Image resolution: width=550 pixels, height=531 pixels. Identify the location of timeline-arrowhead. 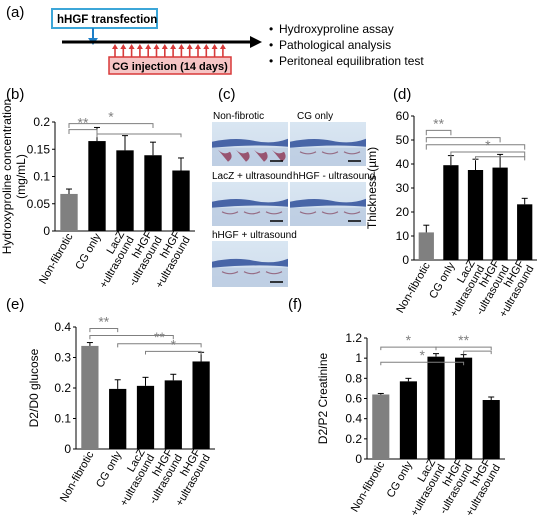
(256, 42).